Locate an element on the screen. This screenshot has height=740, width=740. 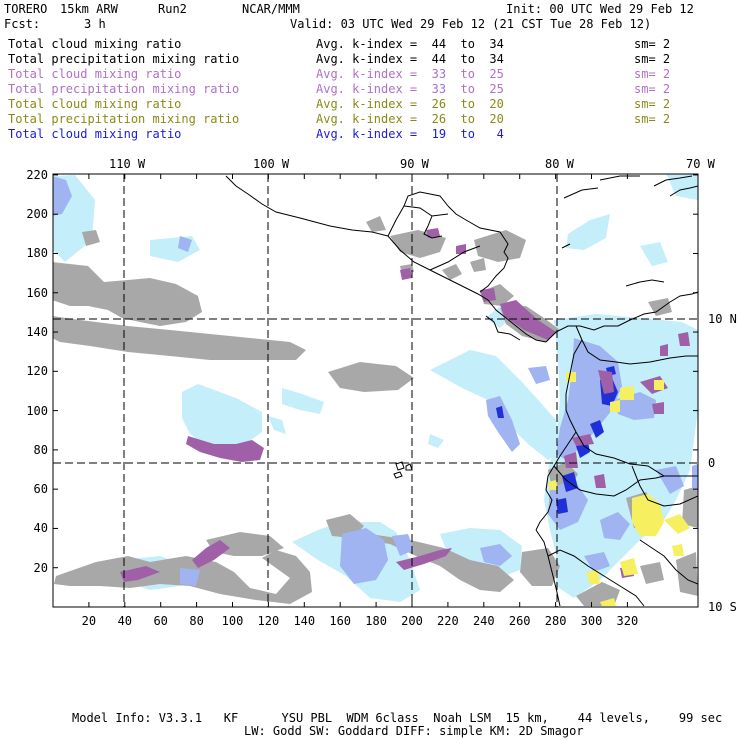
grid-y-tick-label: 20 is located at coordinates (40, 567).